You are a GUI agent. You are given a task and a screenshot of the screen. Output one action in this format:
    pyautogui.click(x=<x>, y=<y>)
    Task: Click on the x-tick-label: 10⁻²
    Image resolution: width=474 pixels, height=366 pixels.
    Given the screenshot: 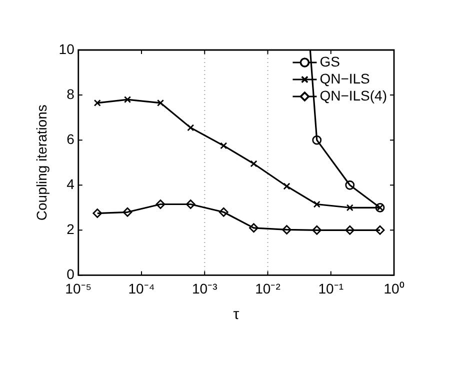 What is the action you would take?
    pyautogui.click(x=268, y=288)
    